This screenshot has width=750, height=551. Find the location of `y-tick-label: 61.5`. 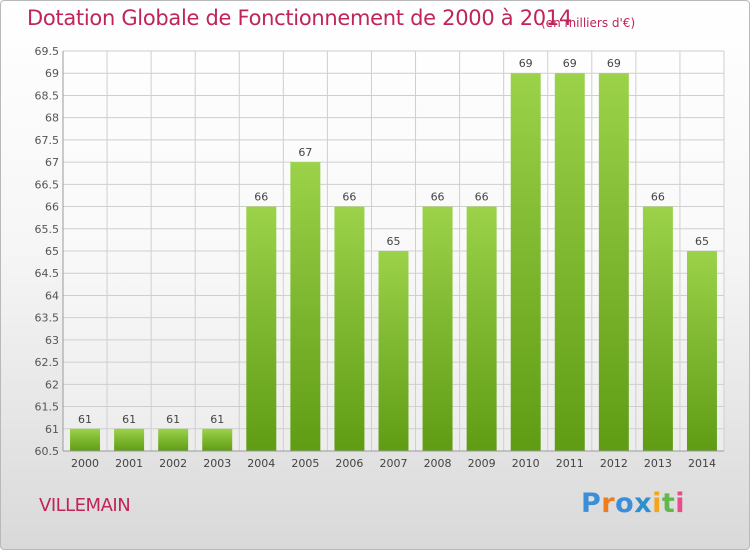

y-tick-label: 61.5 is located at coordinates (47, 407).